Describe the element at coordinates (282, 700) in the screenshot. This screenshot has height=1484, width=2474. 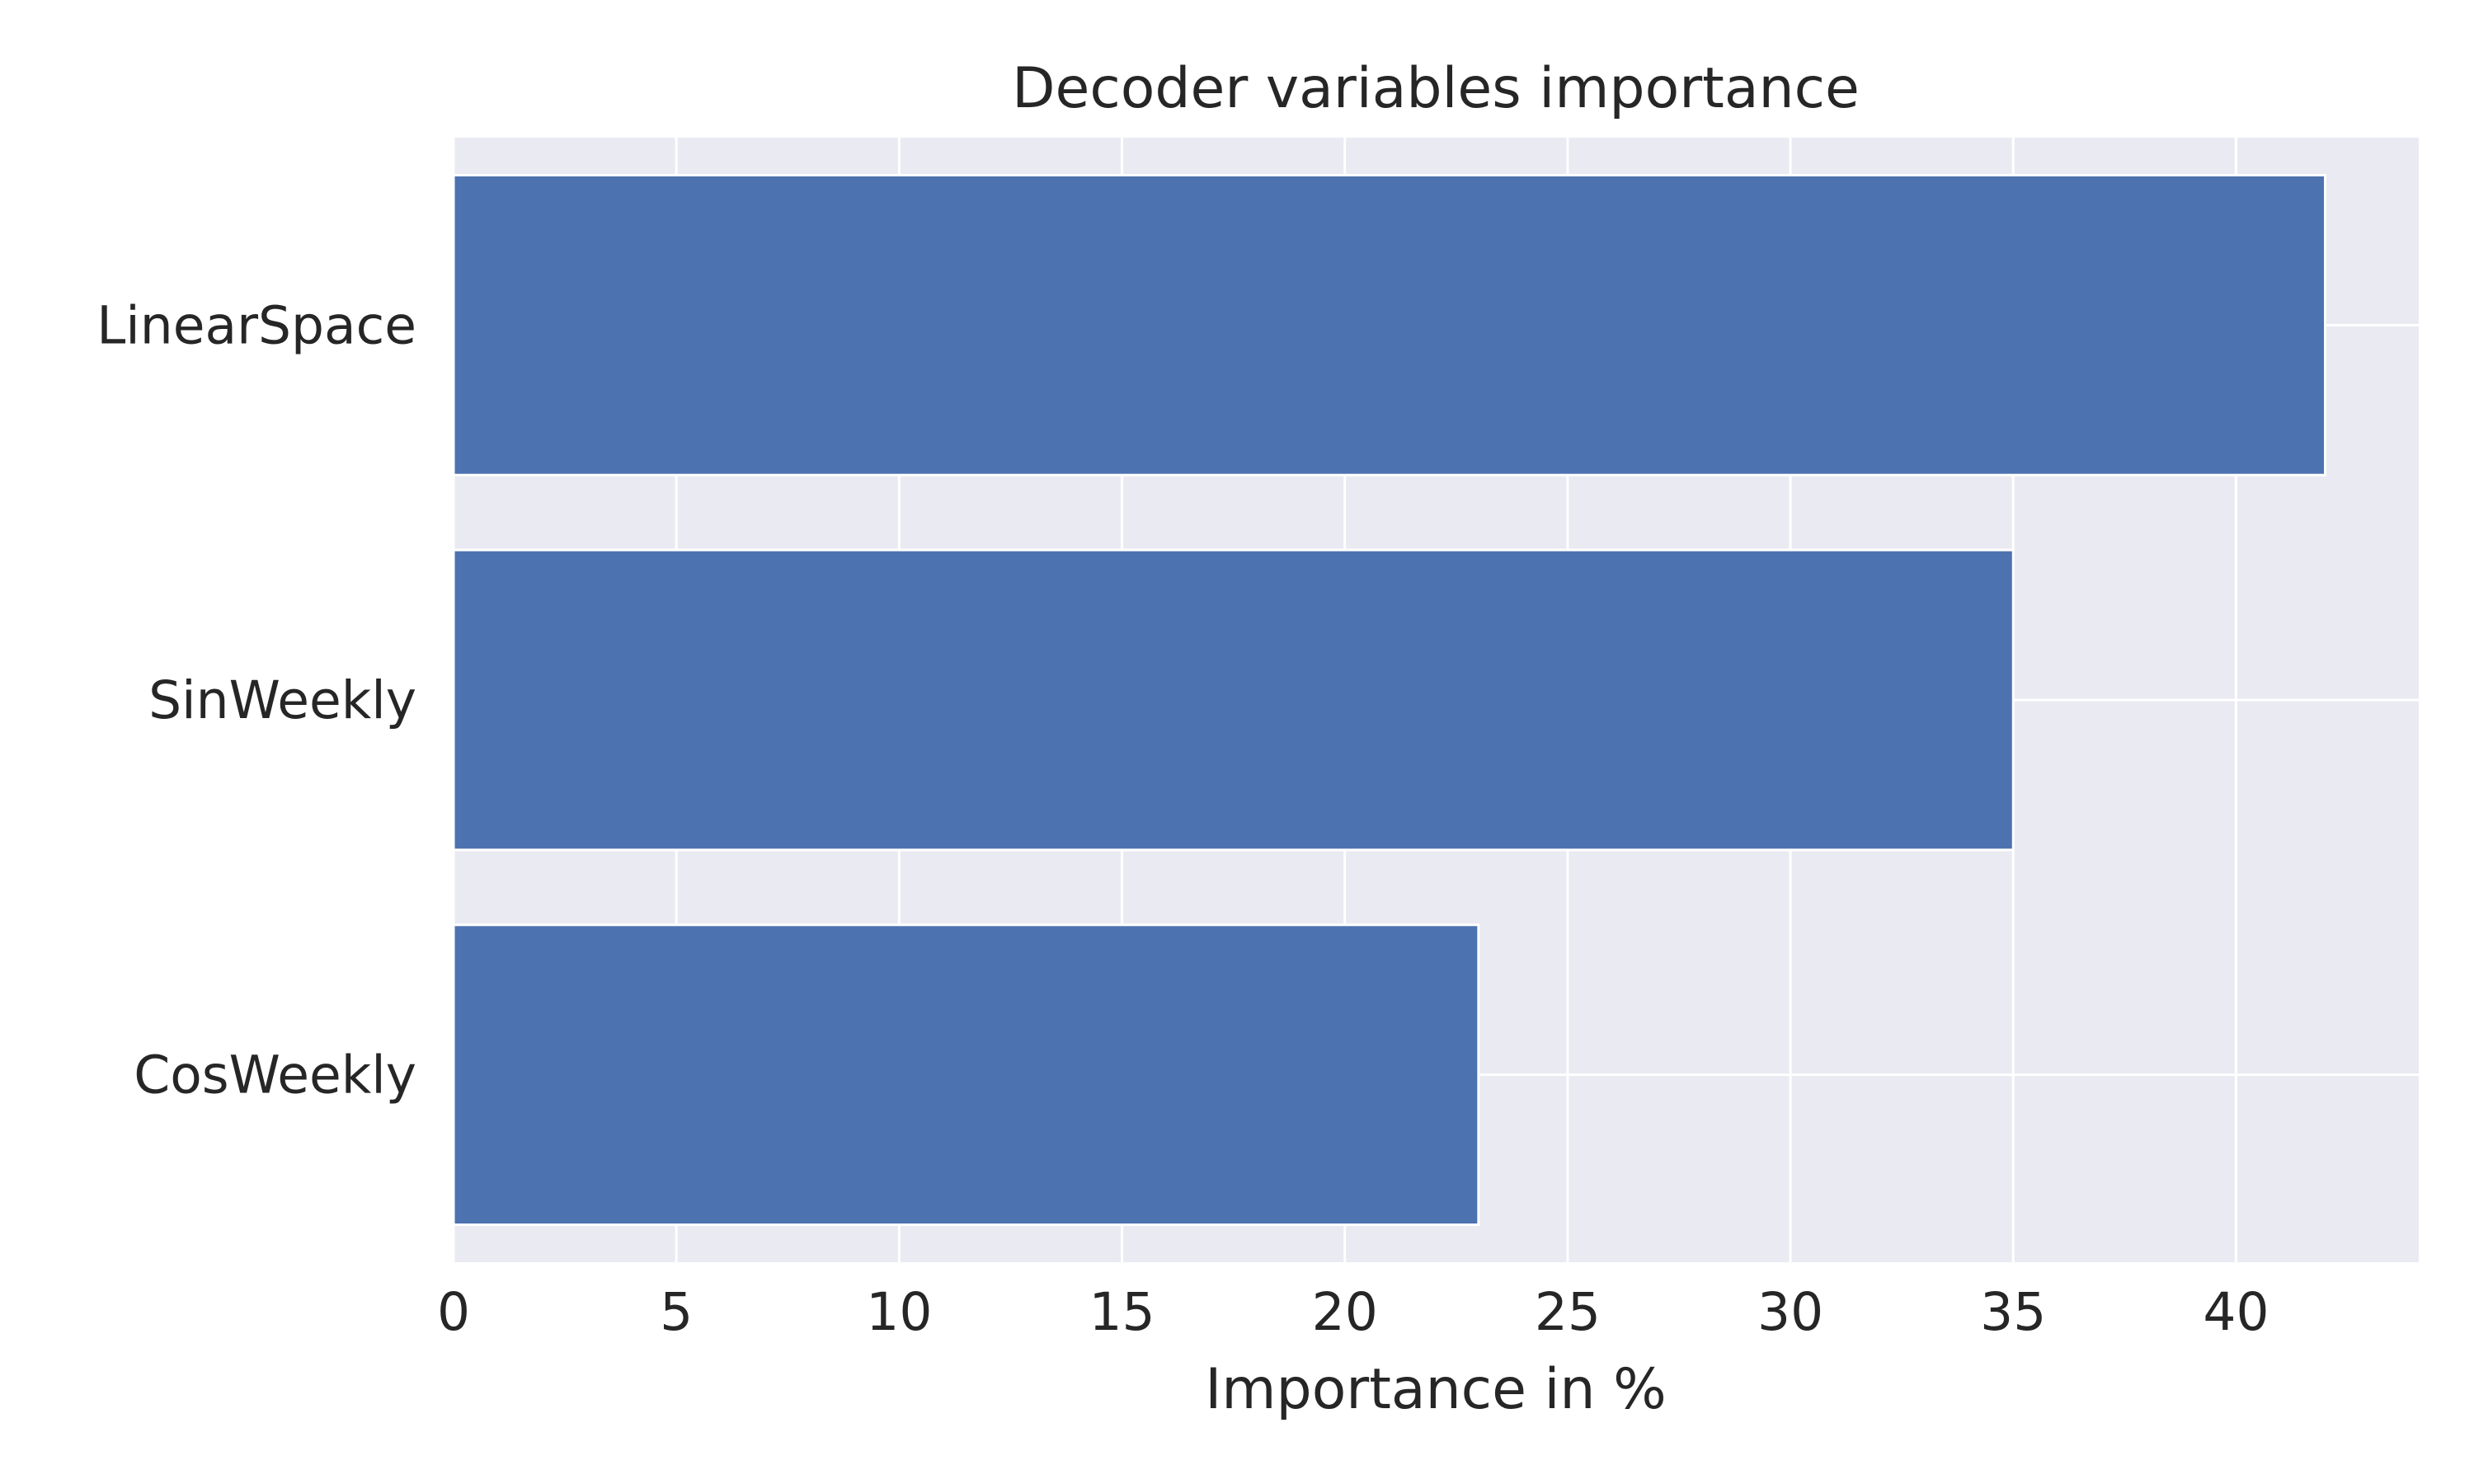
I see `y-tick-label: SinWeekly` at that location.